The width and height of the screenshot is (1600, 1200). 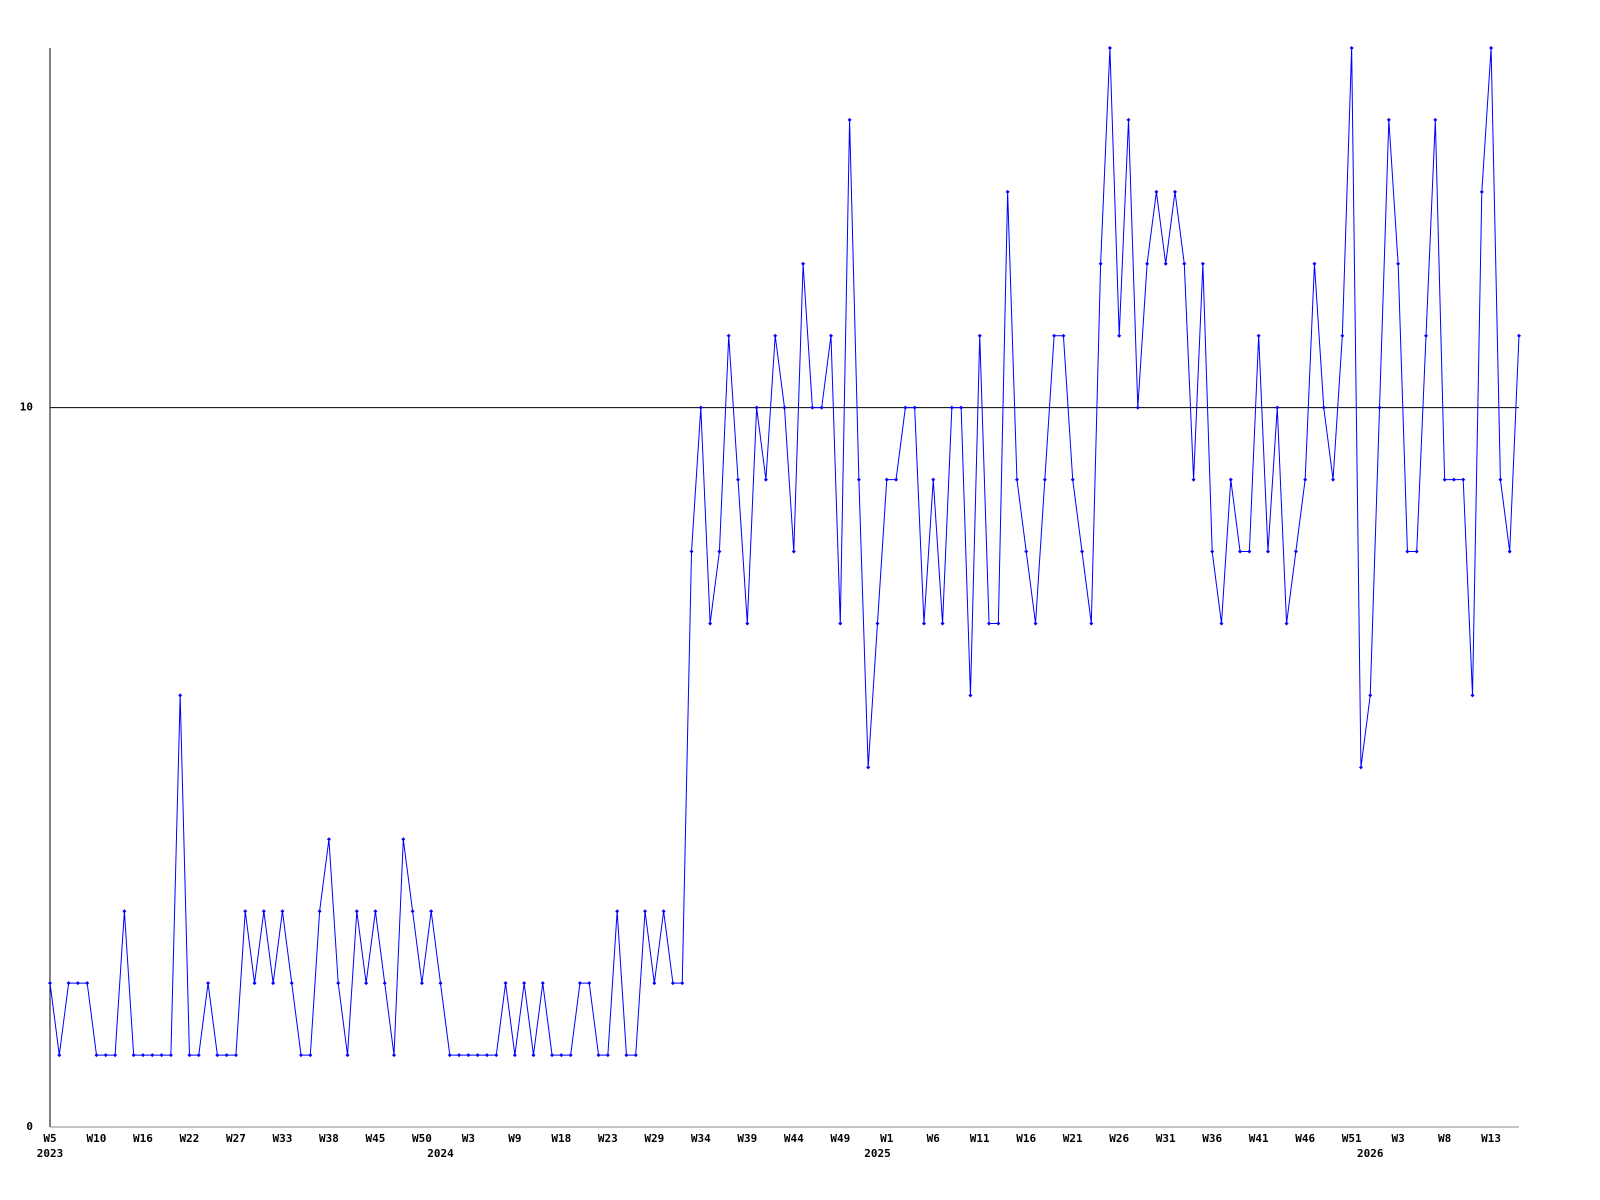 What do you see at coordinates (1026, 1138) in the screenshot?
I see `x-tick-label: W16` at bounding box center [1026, 1138].